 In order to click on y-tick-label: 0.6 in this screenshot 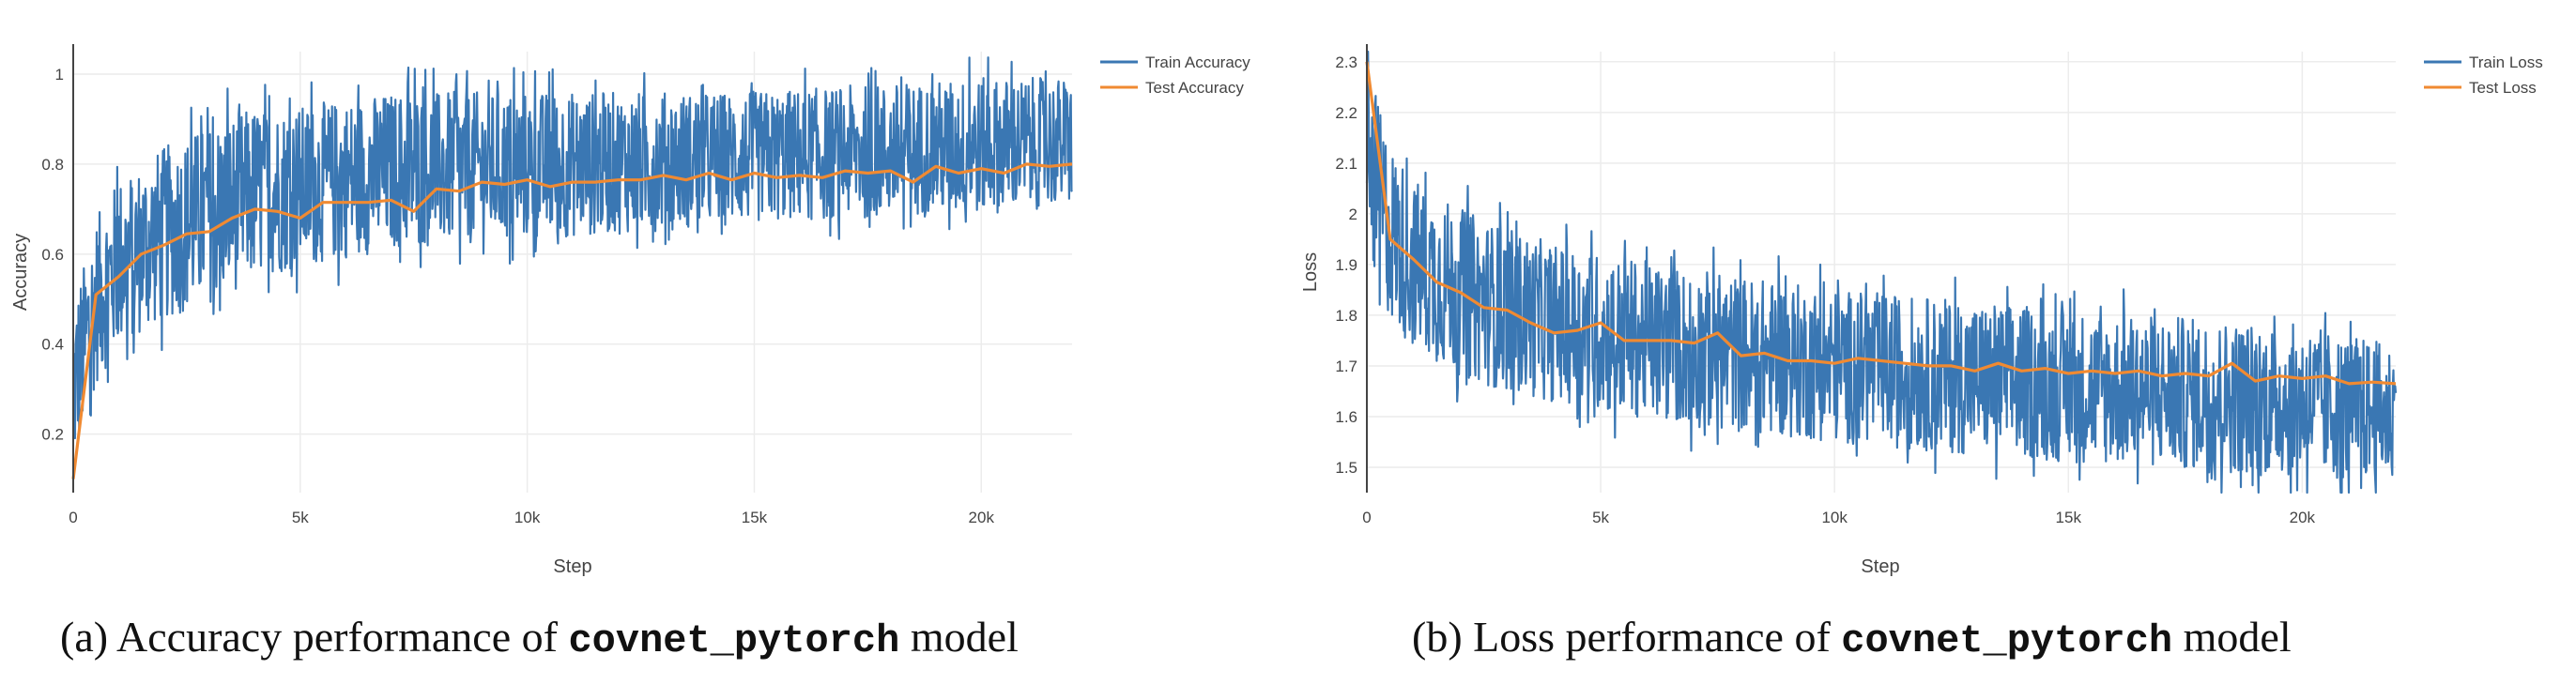, I will do `click(53, 255)`.